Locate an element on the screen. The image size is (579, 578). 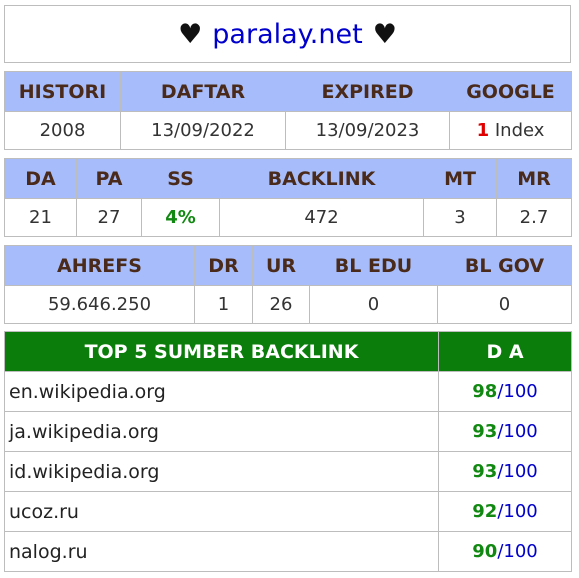
table-header-row: HISTORI DAFTAR EXPIRED GOOGLE is located at coordinates (288, 91).